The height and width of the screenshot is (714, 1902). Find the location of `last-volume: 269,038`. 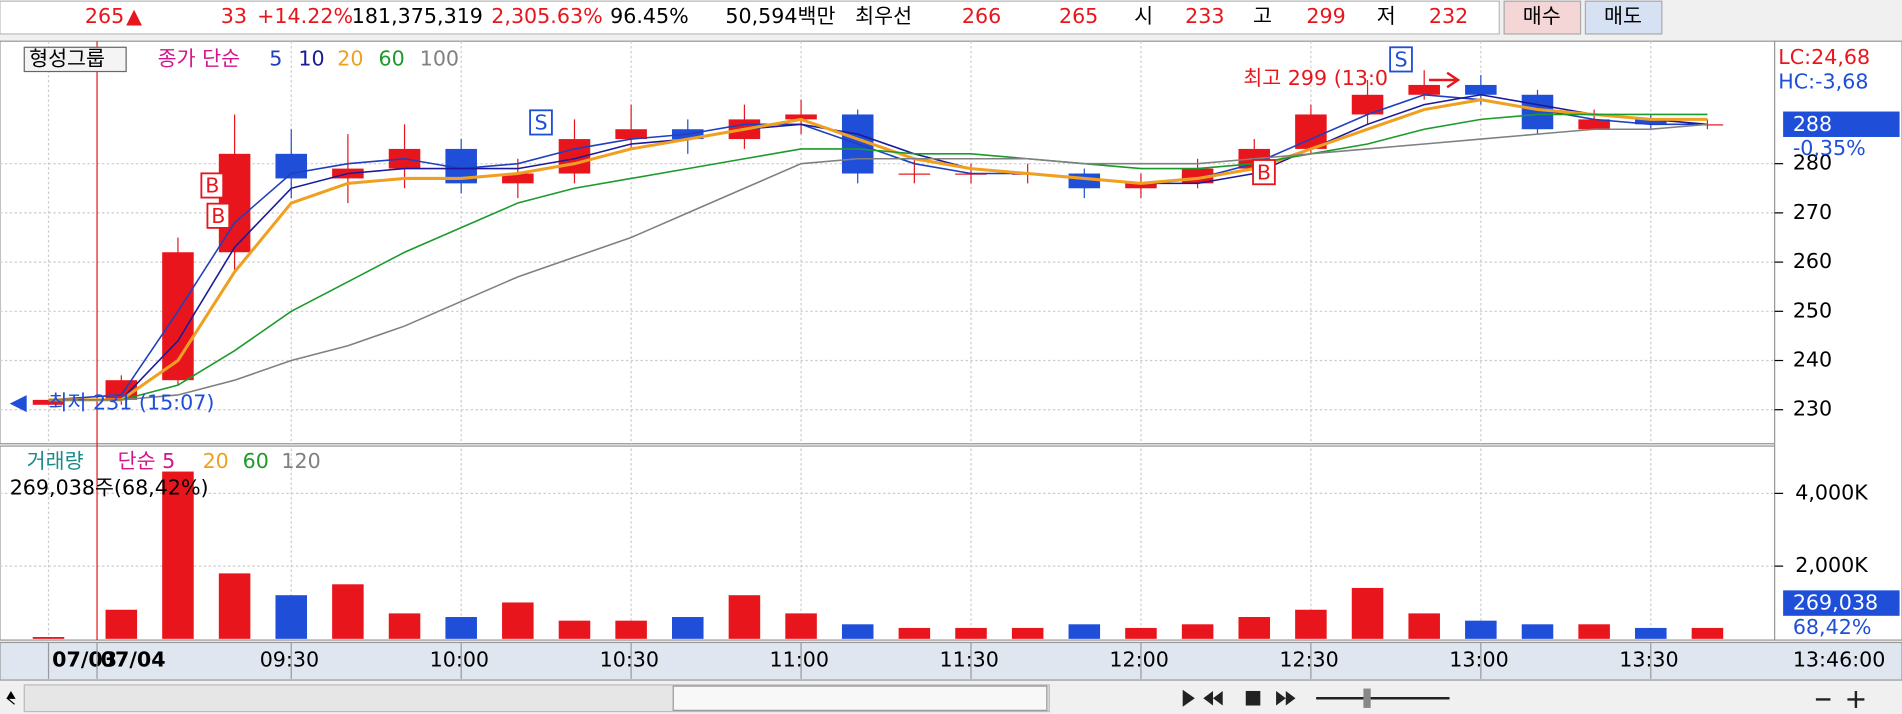

last-volume: 269,038 is located at coordinates (1835, 603).